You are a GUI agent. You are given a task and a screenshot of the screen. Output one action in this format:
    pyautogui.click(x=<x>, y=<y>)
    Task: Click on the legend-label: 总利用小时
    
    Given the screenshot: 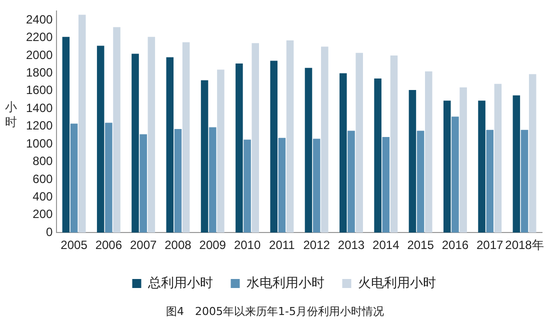 What is the action you would take?
    pyautogui.click(x=179, y=282)
    